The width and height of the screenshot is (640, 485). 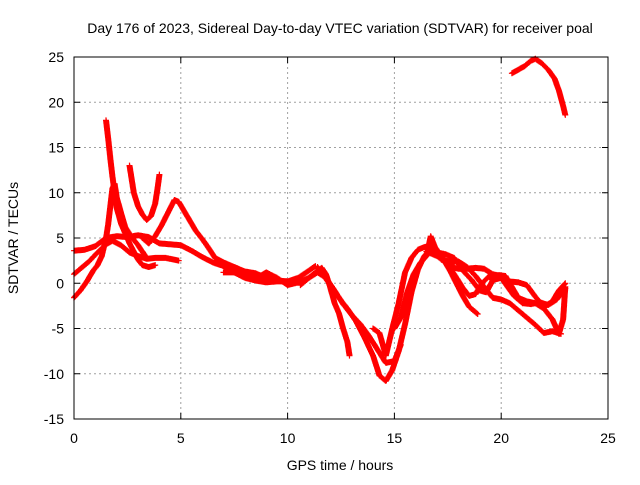 What do you see at coordinates (60, 283) in the screenshot?
I see `y-tick-label: 0` at bounding box center [60, 283].